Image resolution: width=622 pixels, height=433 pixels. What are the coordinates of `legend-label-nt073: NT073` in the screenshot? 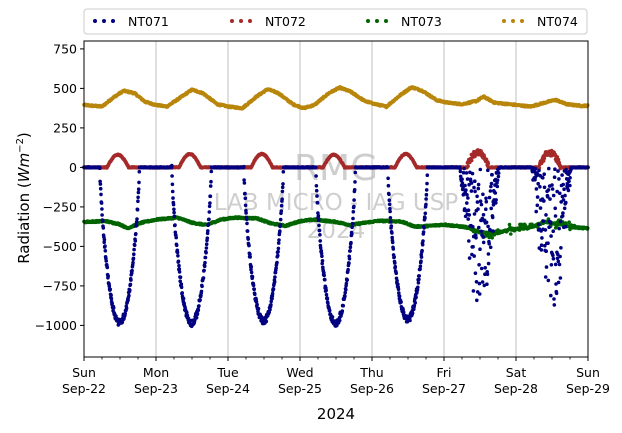 It's located at (421, 21).